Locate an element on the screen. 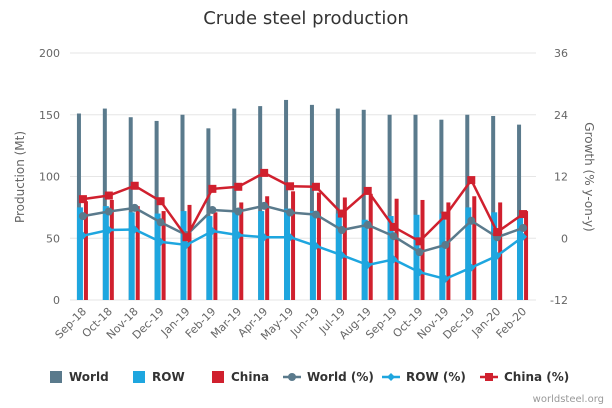 This screenshot has height=408, width=612. left-tick-label: 100 is located at coordinates (49, 177).